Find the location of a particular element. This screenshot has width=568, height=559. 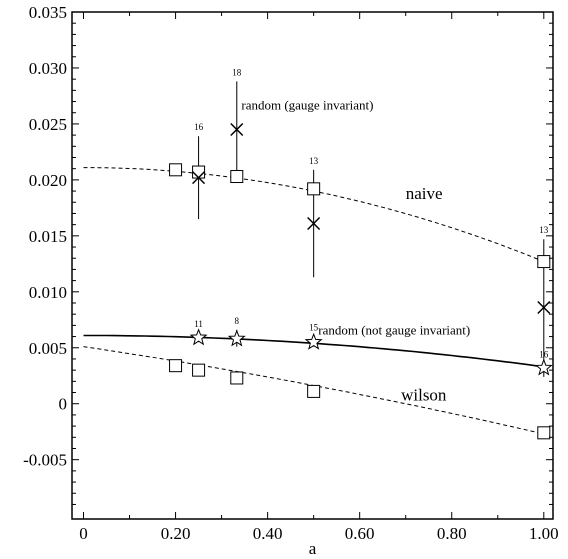

annotation-label: wilson is located at coordinates (424, 394).